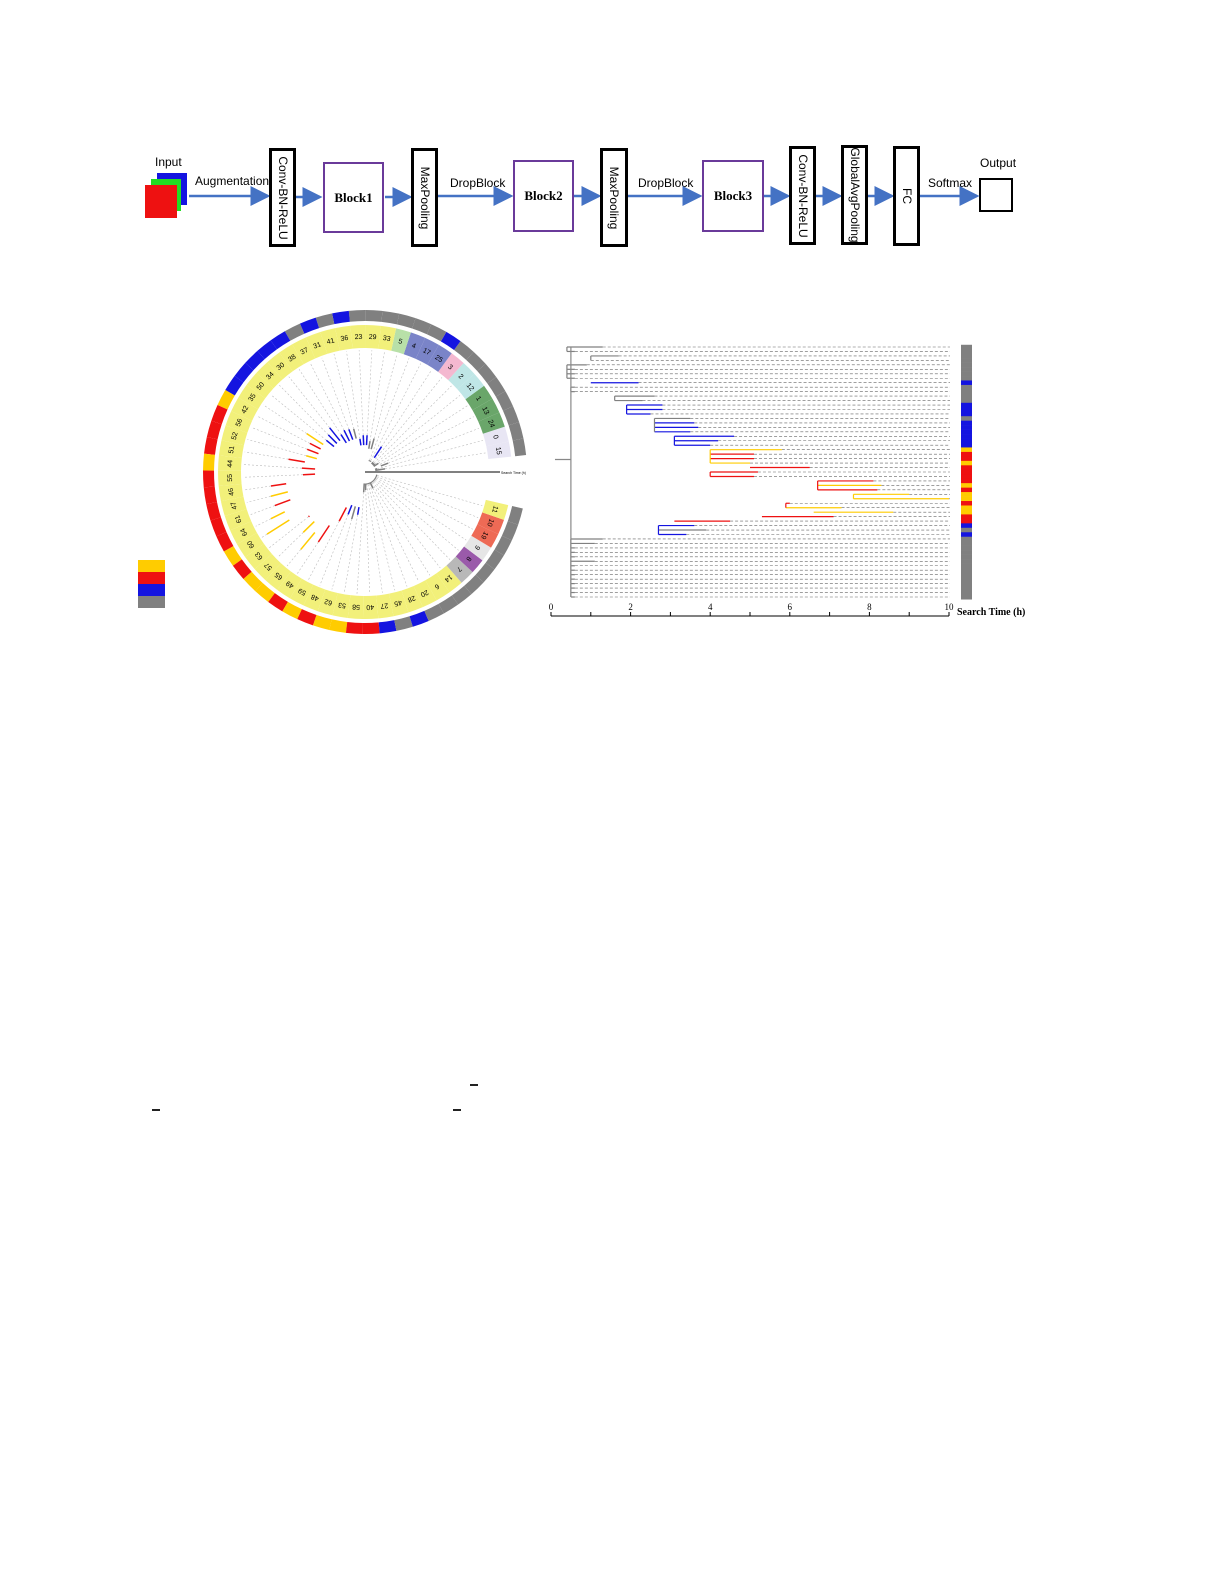  Describe the element at coordinates (498, 451) in the screenshot. I see `leaf-label: 15` at that location.